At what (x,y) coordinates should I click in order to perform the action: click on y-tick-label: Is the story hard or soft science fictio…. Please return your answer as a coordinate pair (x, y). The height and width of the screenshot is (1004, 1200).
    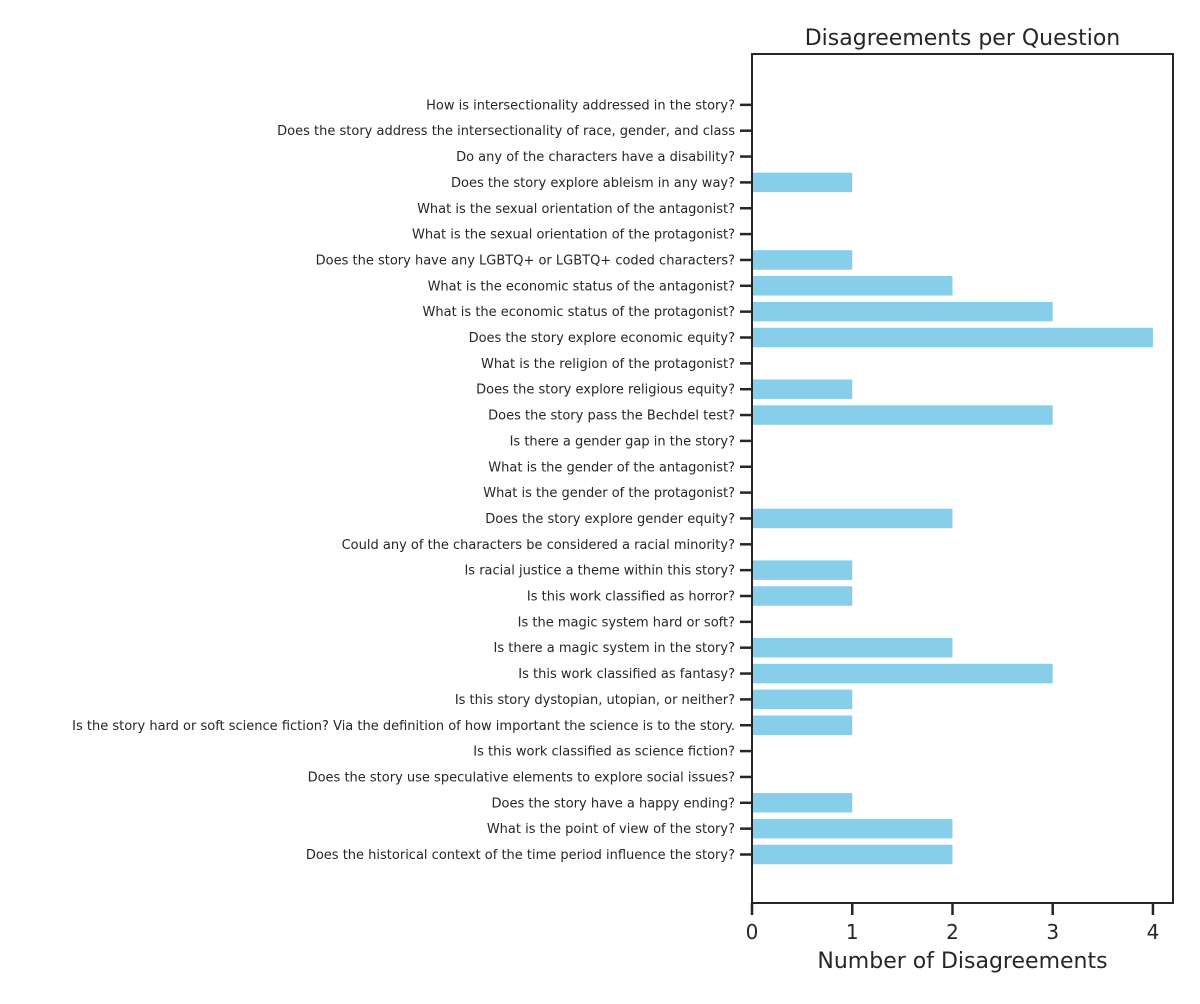
    Looking at the image, I should click on (403, 726).